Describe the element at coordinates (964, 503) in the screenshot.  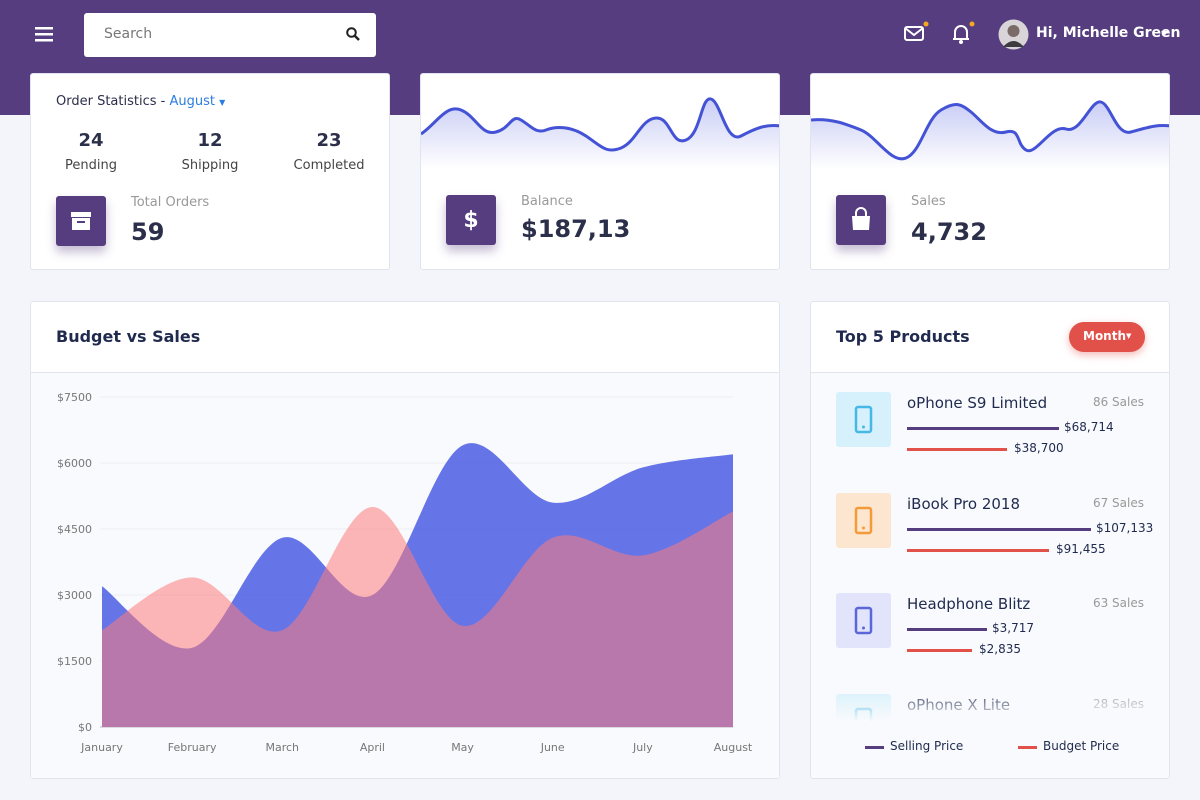
I see `product-name: iBook Pro 2018` at that location.